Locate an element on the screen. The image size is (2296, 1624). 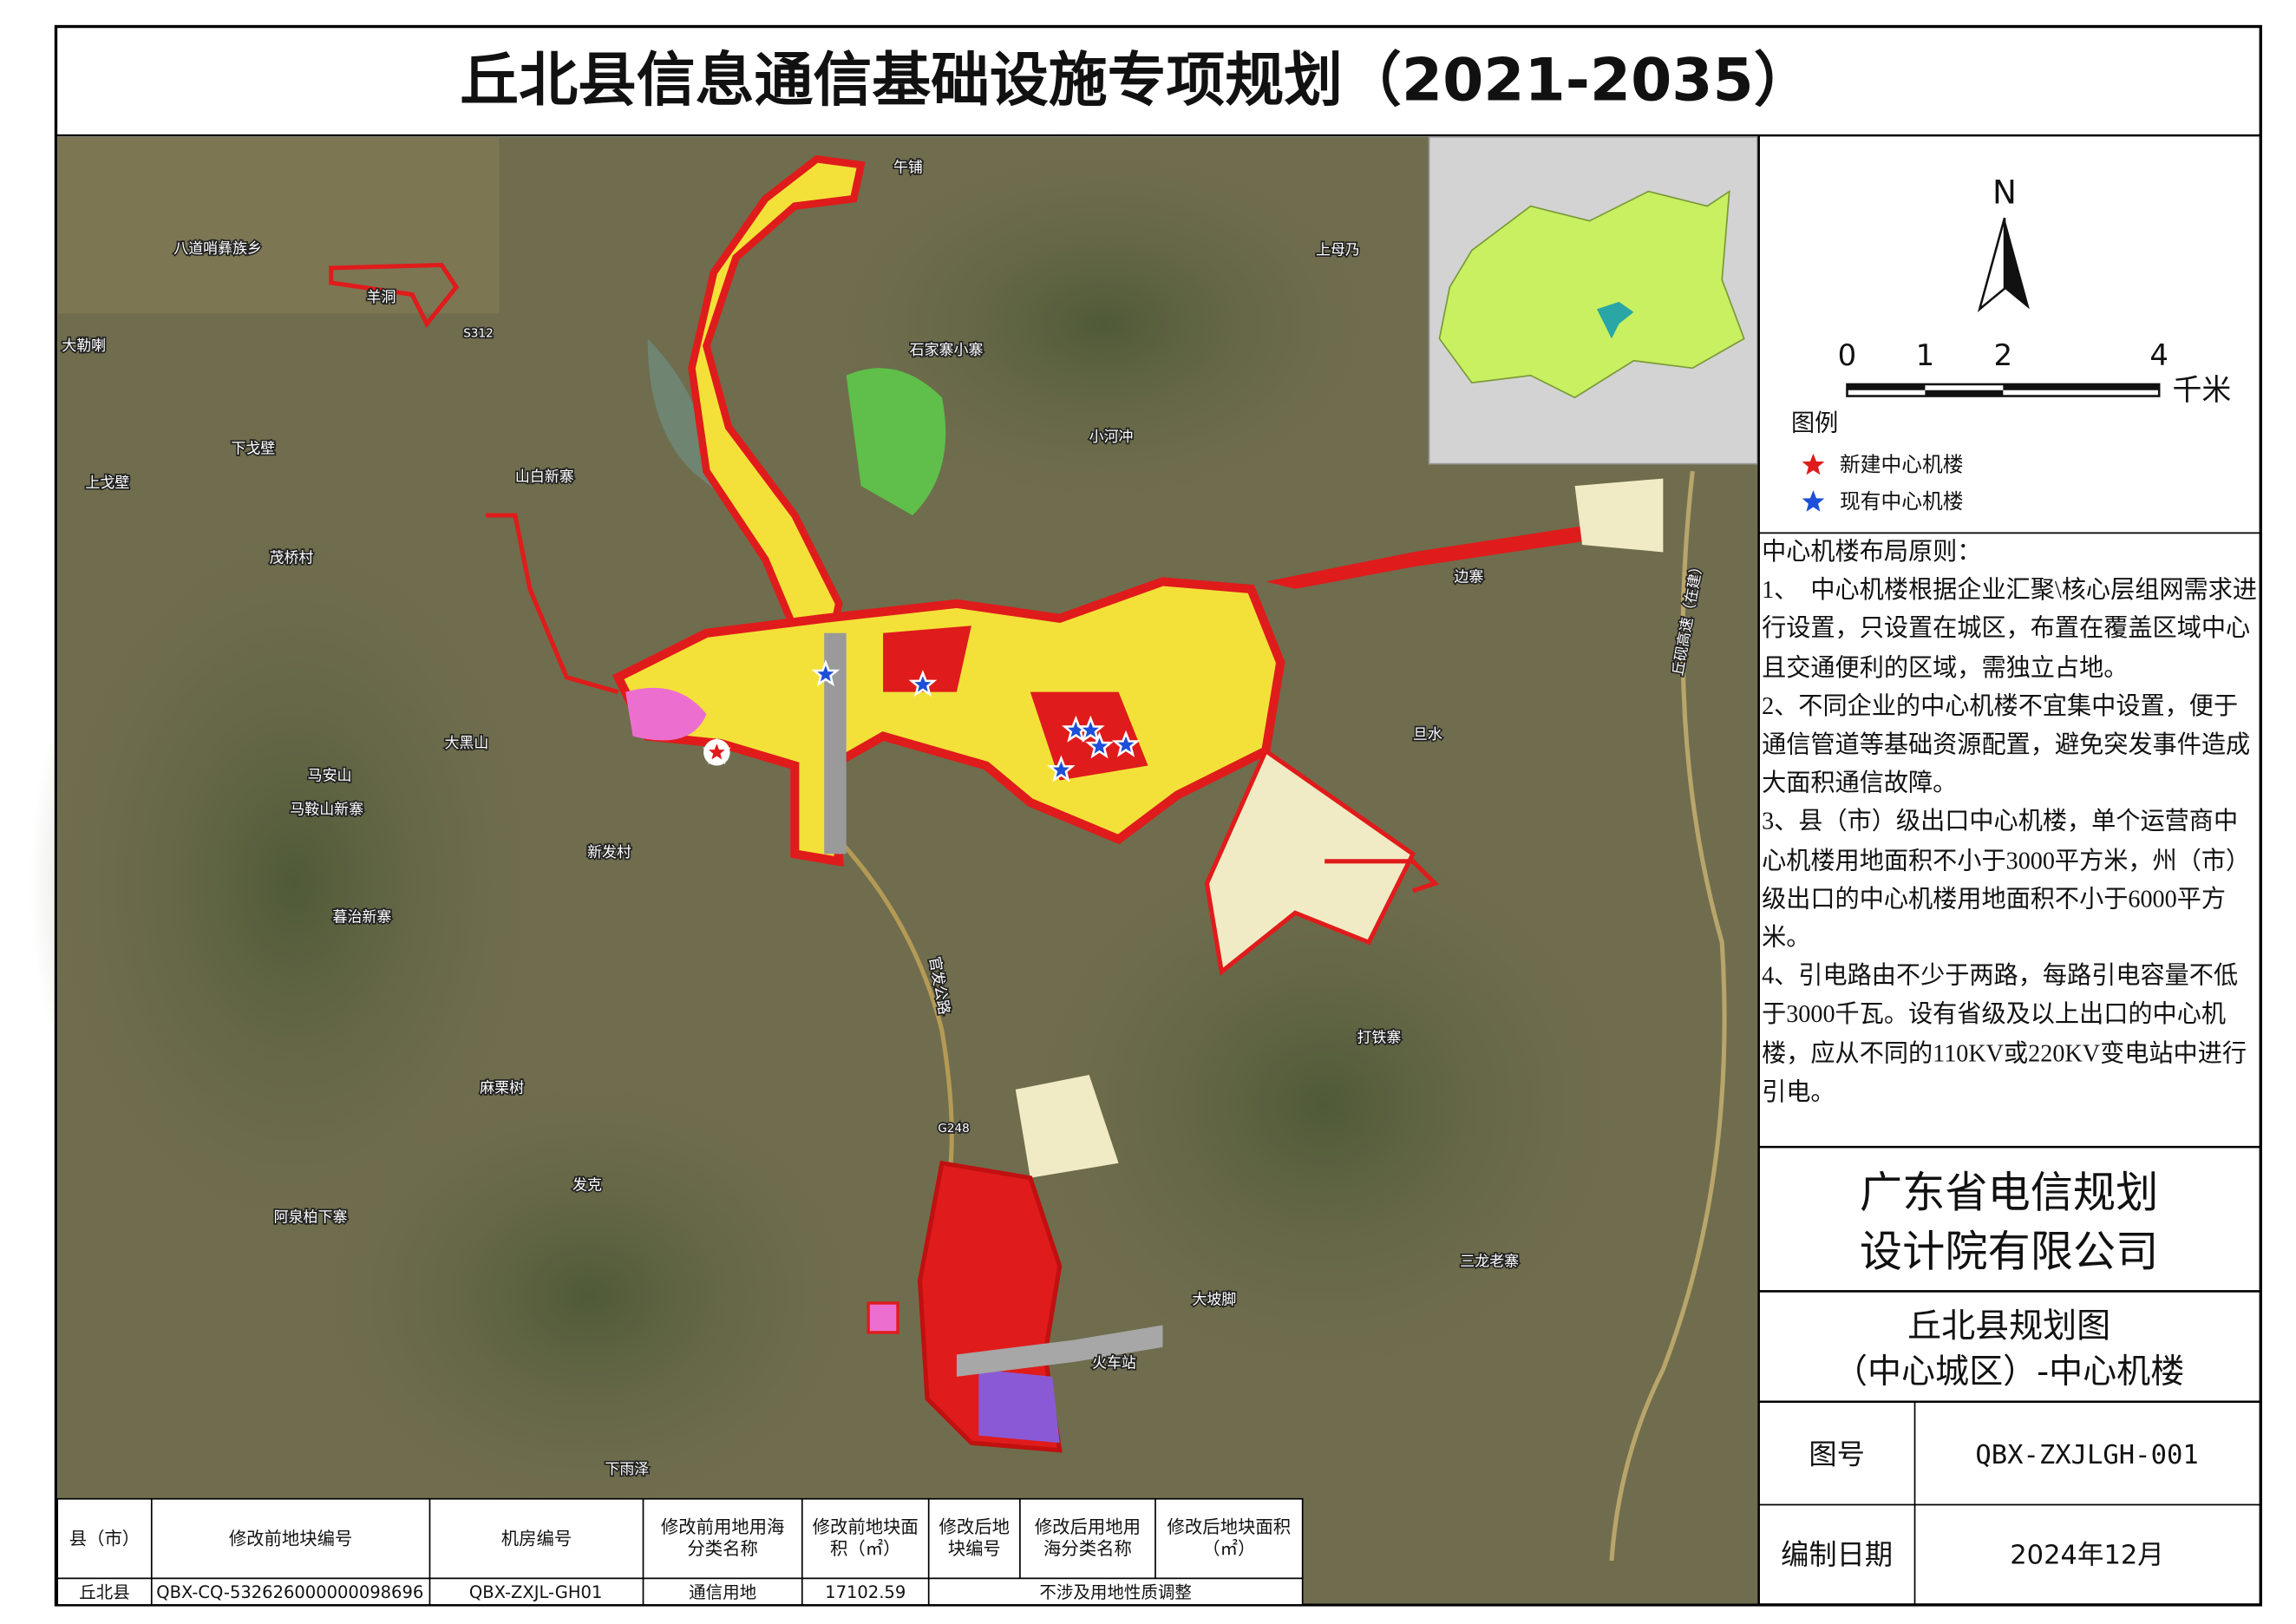
place-label: 下雨泽 is located at coordinates (627, 1468).